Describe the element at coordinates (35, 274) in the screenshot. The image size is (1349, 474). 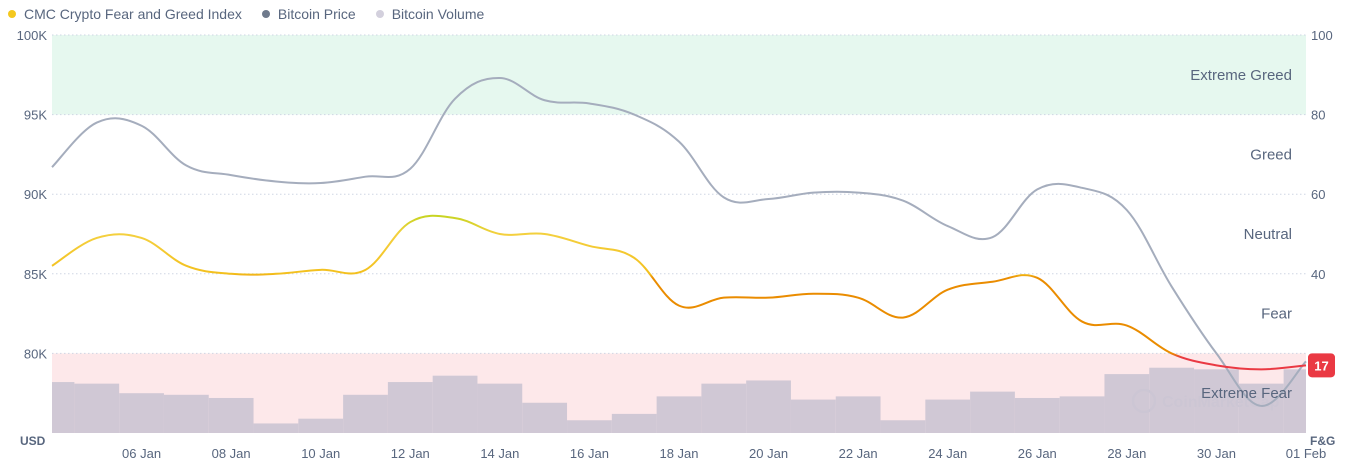
I see `y-left-tick-85k: 85K` at that location.